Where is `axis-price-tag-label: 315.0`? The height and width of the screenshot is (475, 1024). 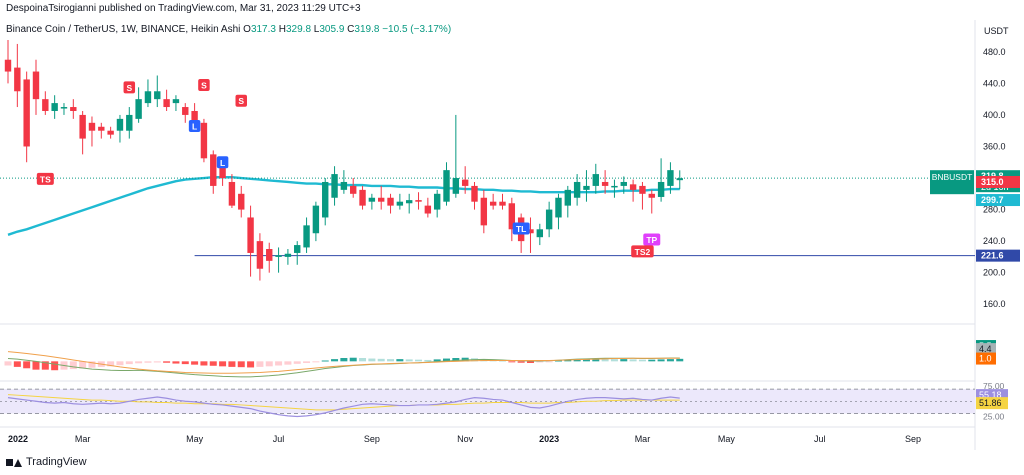 axis-price-tag-label: 315.0 is located at coordinates (992, 182).